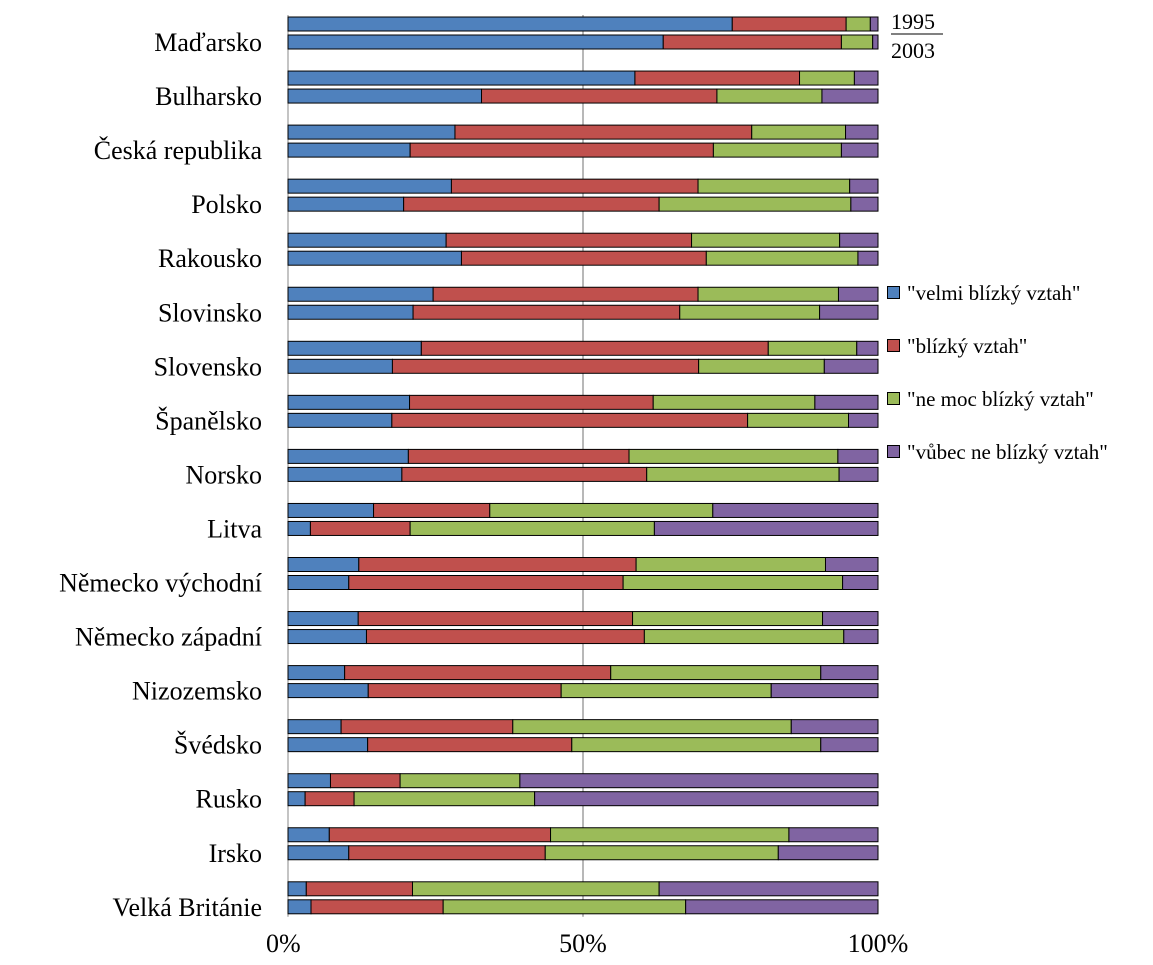 The image size is (1153, 965). I want to click on legend-label-blizky: "blízký vztah", so click(967, 346).